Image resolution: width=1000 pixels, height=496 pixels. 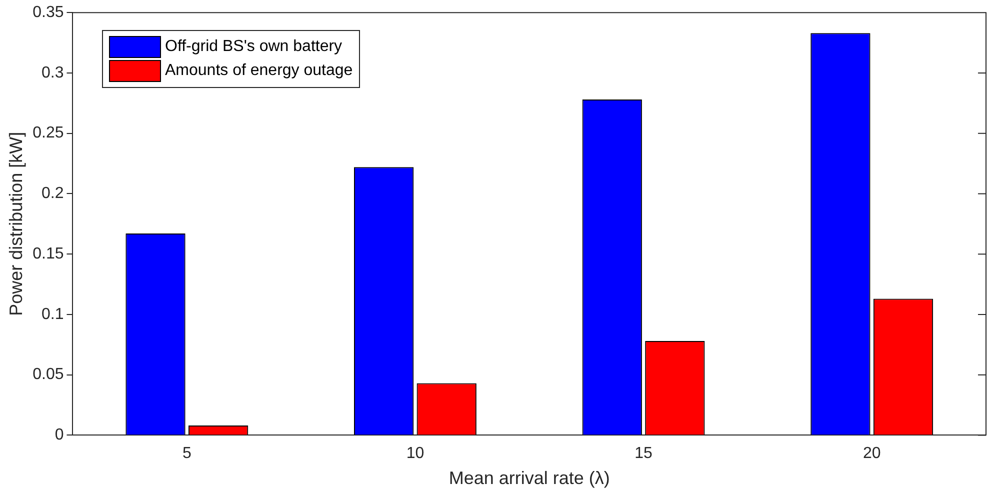 I want to click on y-tick-label: 0, so click(x=59, y=435).